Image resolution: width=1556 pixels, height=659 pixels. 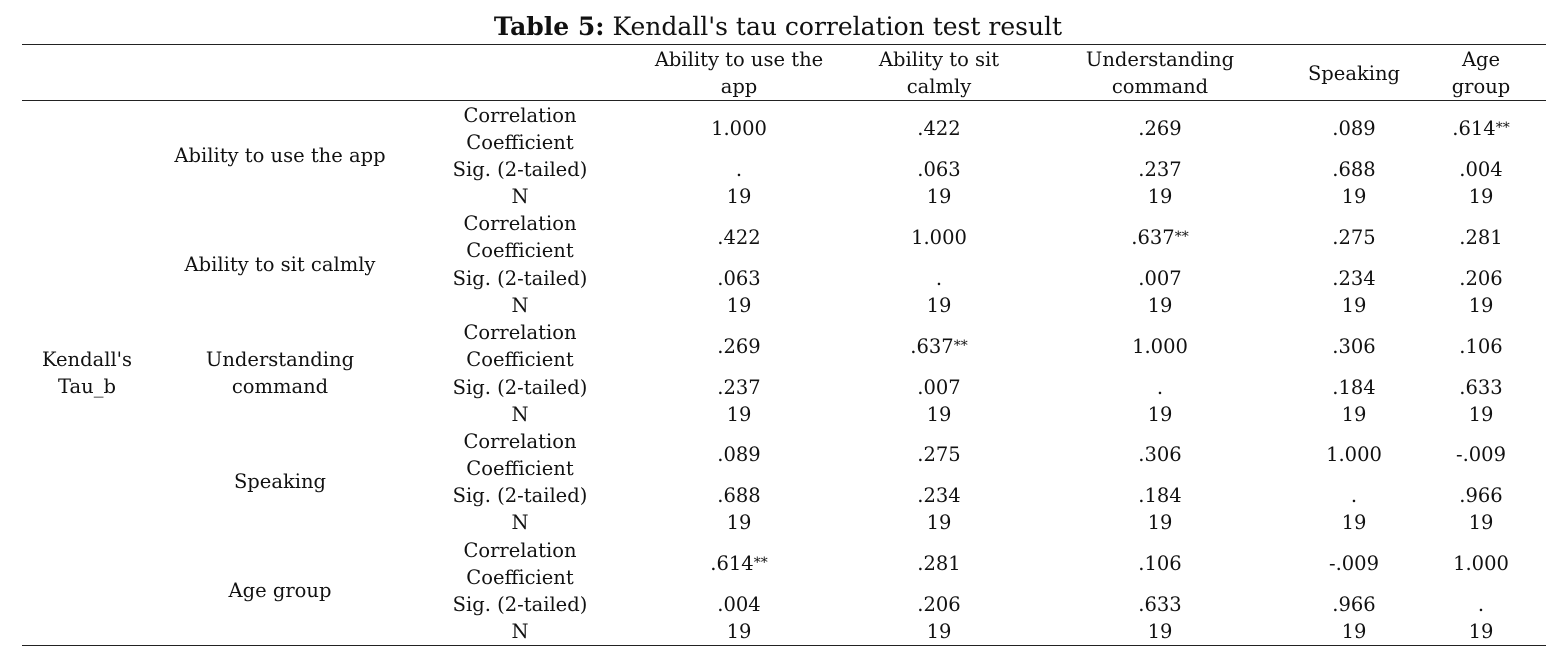 What do you see at coordinates (1160, 278) in the screenshot?
I see `significance-value: .007` at bounding box center [1160, 278].